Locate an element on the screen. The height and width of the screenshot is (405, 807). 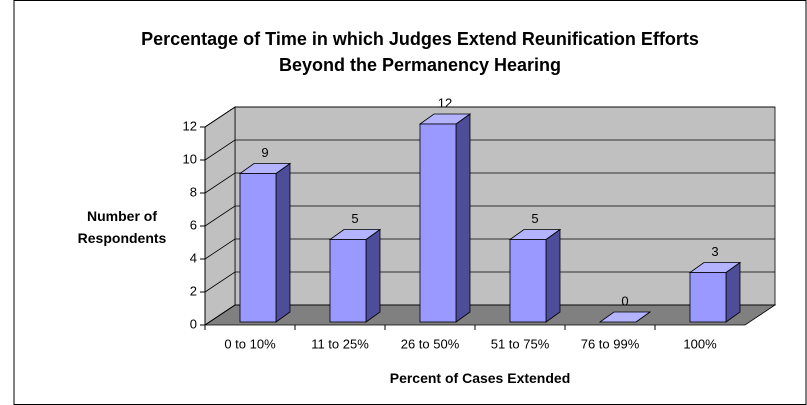
y-tick-label: 0 is located at coordinates (193, 323).